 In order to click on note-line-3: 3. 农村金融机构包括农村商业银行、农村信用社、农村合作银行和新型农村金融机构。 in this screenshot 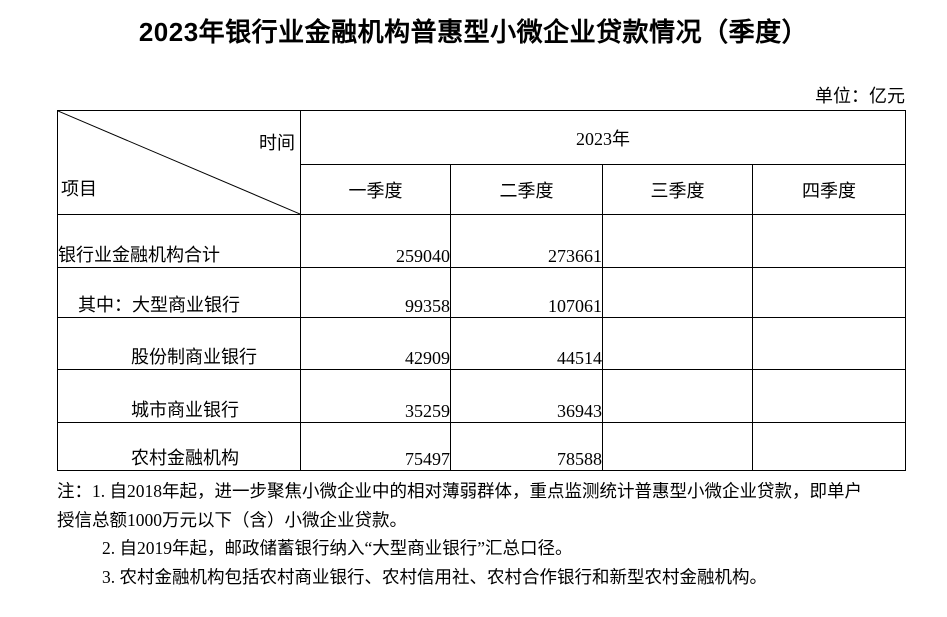, I will do `click(434, 576)`.